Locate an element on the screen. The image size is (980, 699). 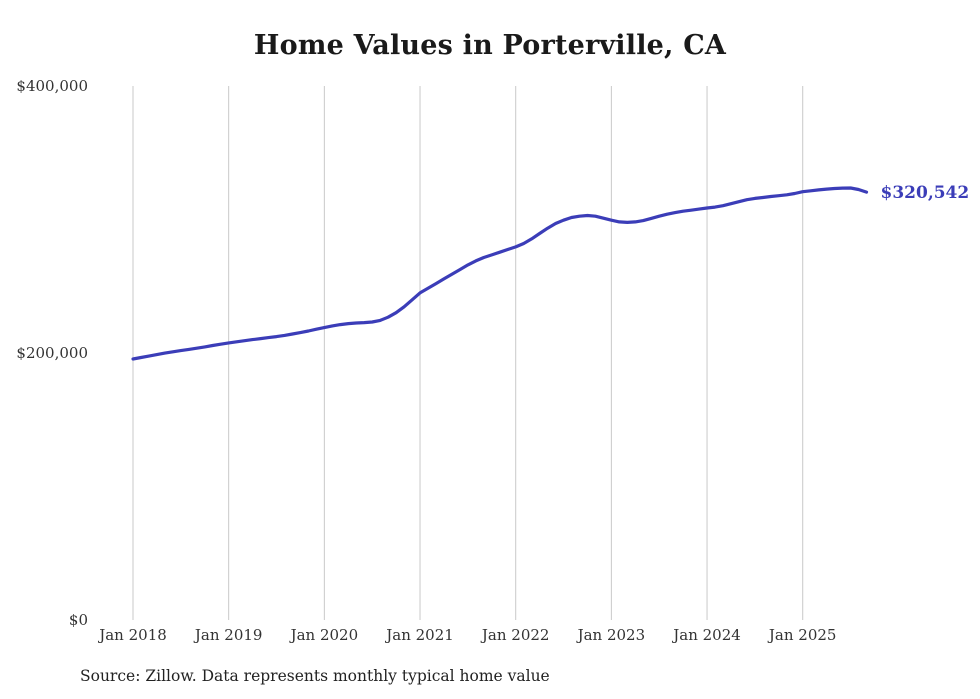
y-tick-label: $200,000 is located at coordinates (52, 353).